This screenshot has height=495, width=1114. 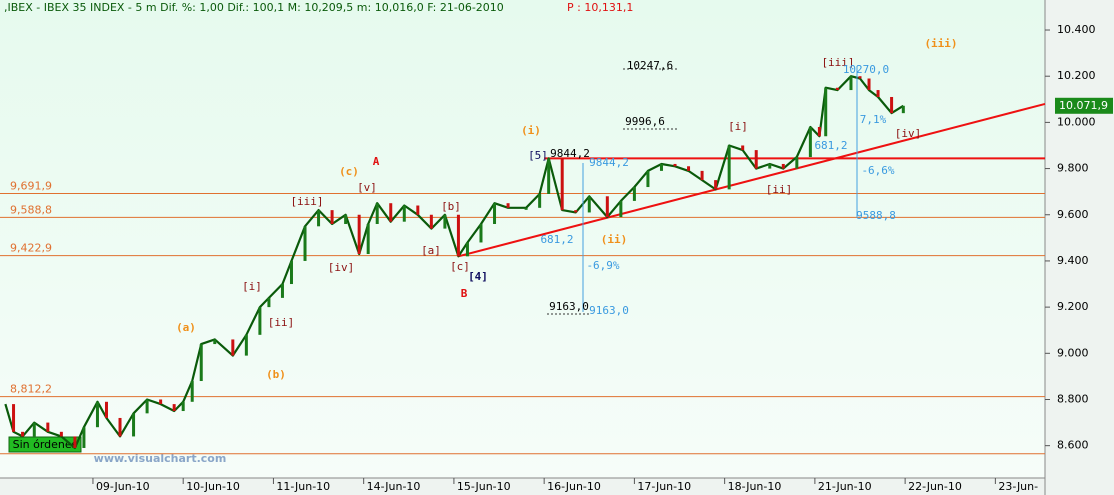 What do you see at coordinates (1073, 445) in the screenshot?
I see `y-tick-label: 8.600` at bounding box center [1073, 445].